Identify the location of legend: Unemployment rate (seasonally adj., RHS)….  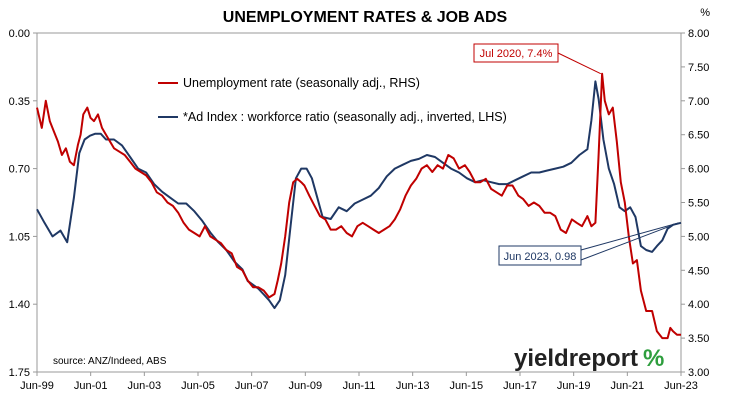
(332, 100).